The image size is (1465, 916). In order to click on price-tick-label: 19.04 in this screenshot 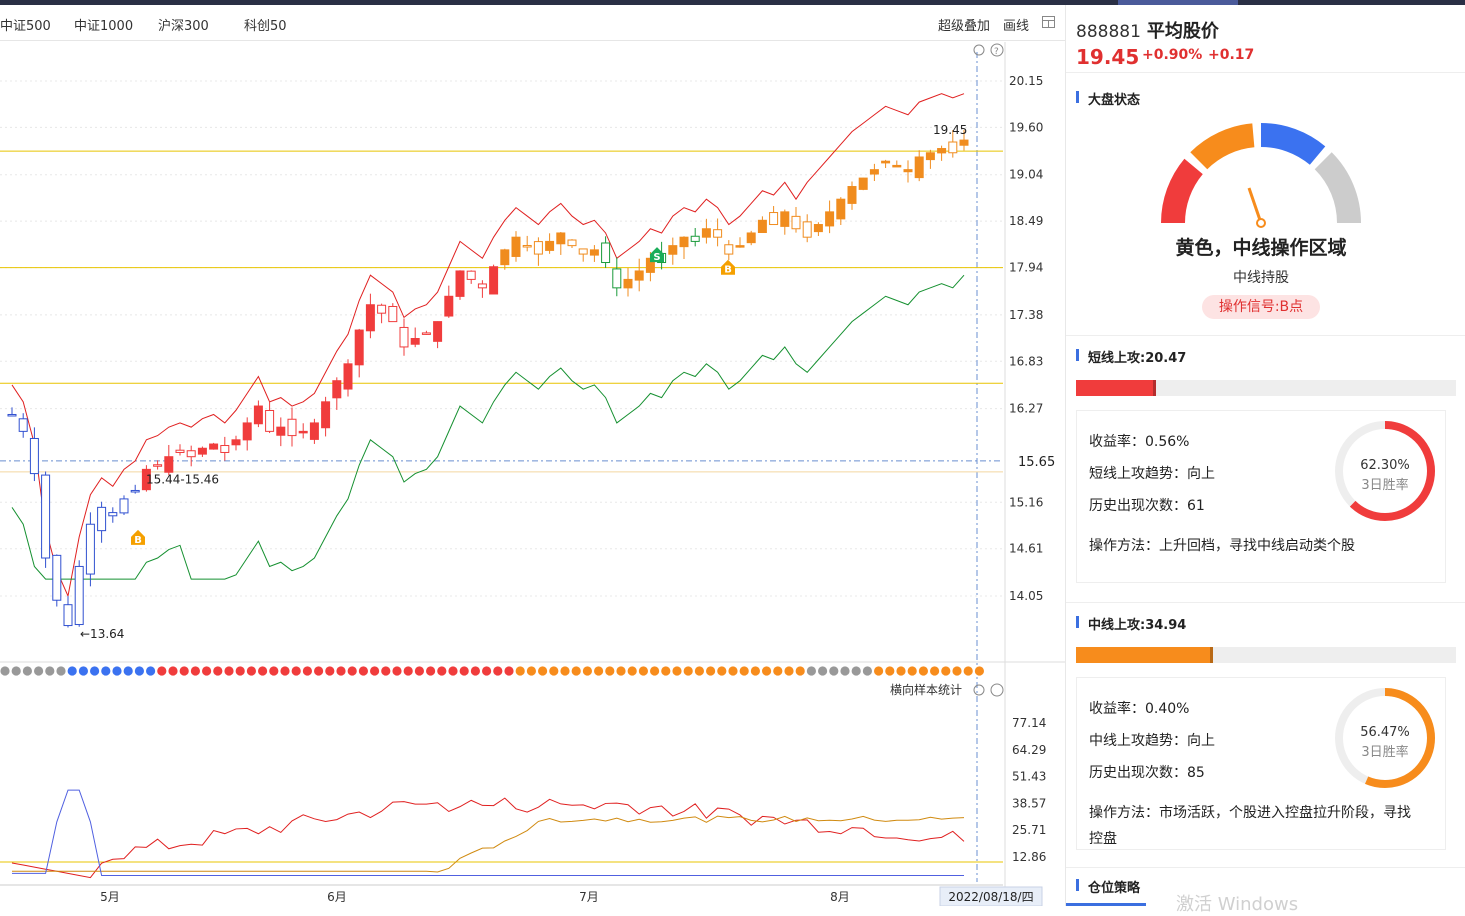, I will do `click(1026, 175)`.